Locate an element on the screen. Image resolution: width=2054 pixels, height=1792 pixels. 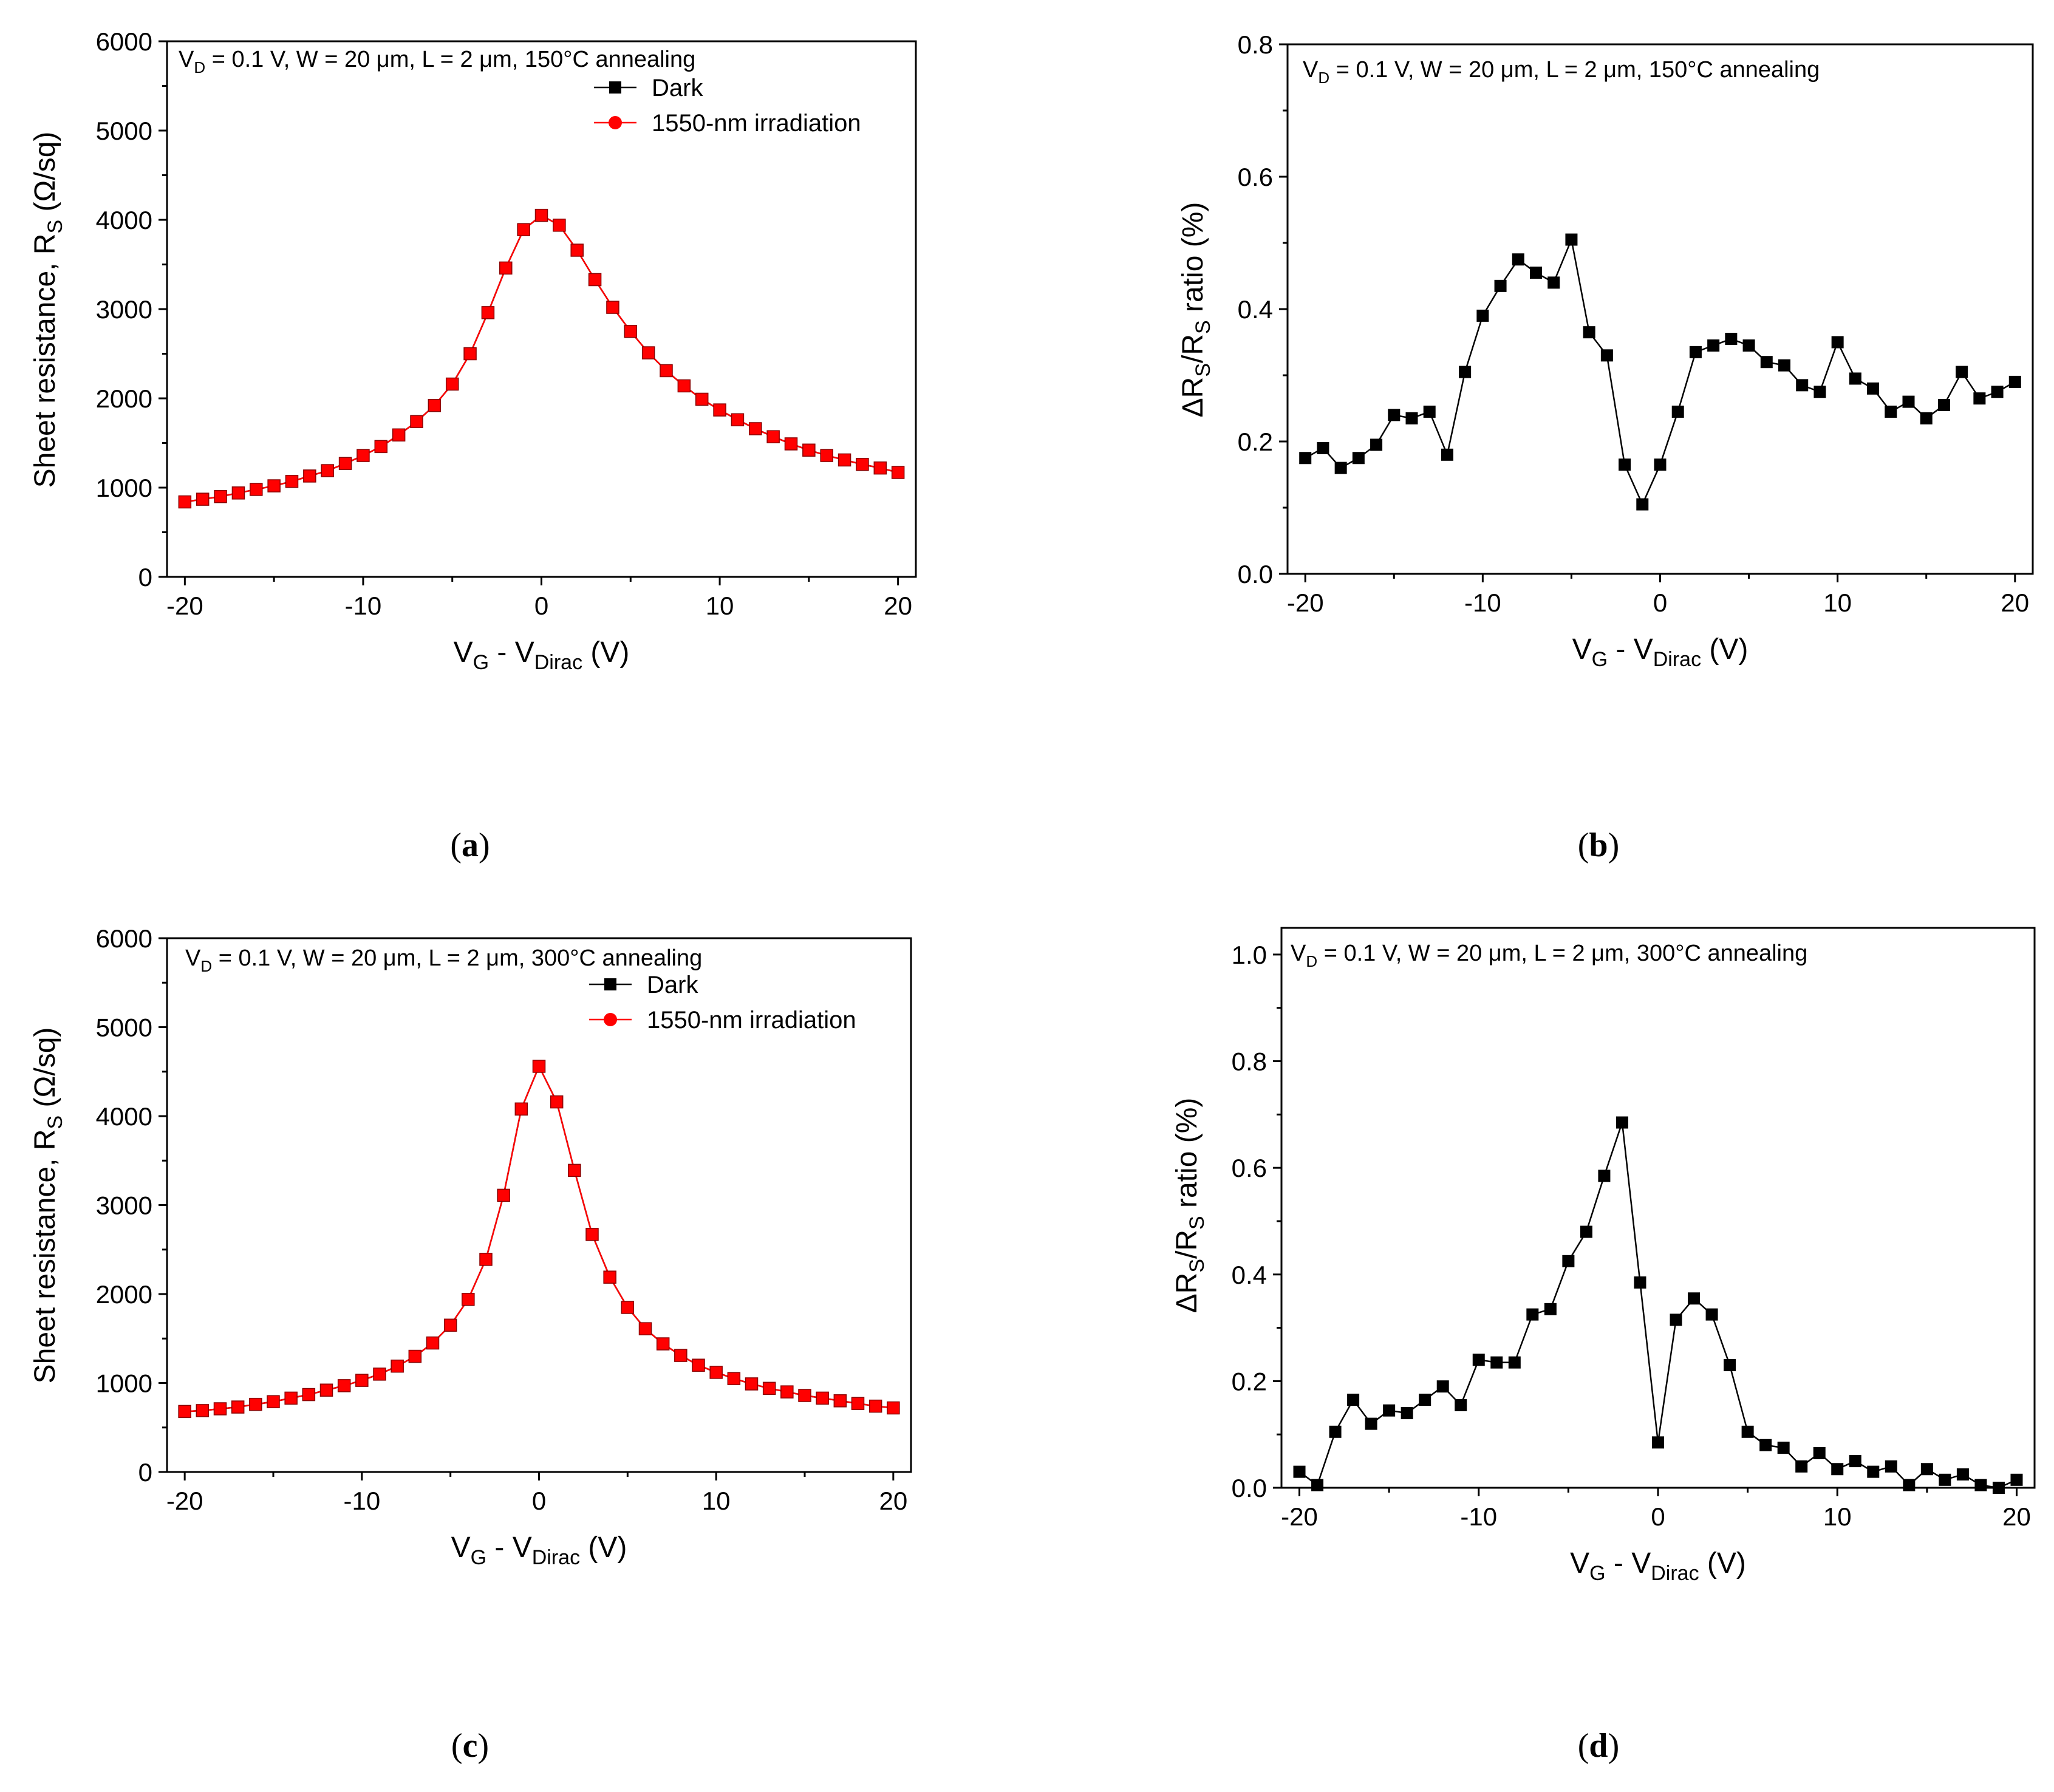
series-line is located at coordinates (539, 1238).